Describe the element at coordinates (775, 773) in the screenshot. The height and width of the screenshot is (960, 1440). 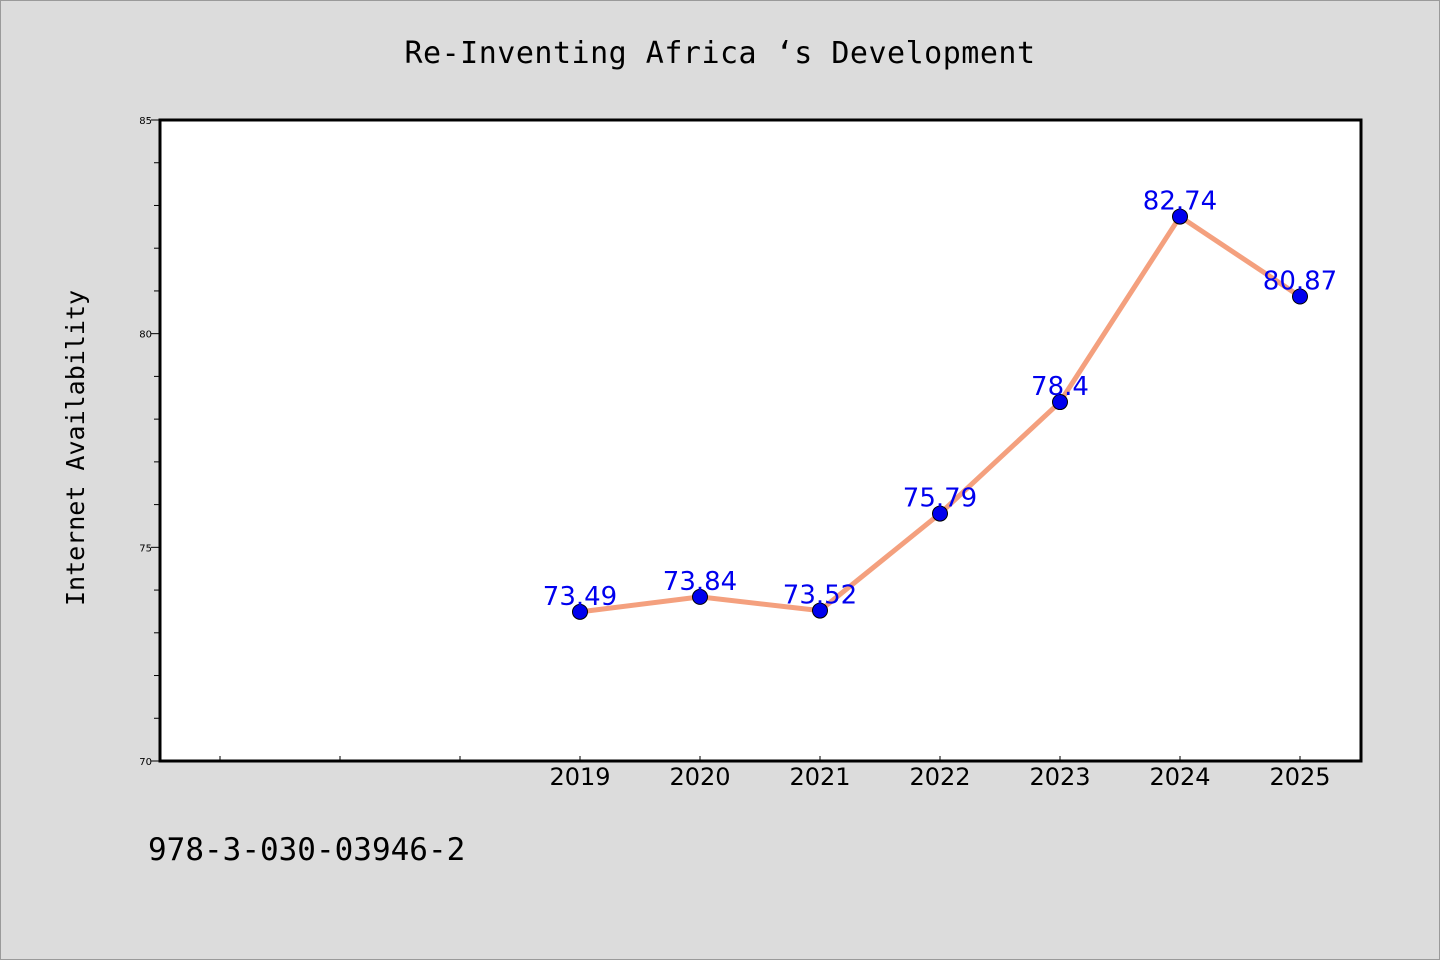
I see `x-axis: 2019 2020 2021 2022 2023 2024 2025` at that location.